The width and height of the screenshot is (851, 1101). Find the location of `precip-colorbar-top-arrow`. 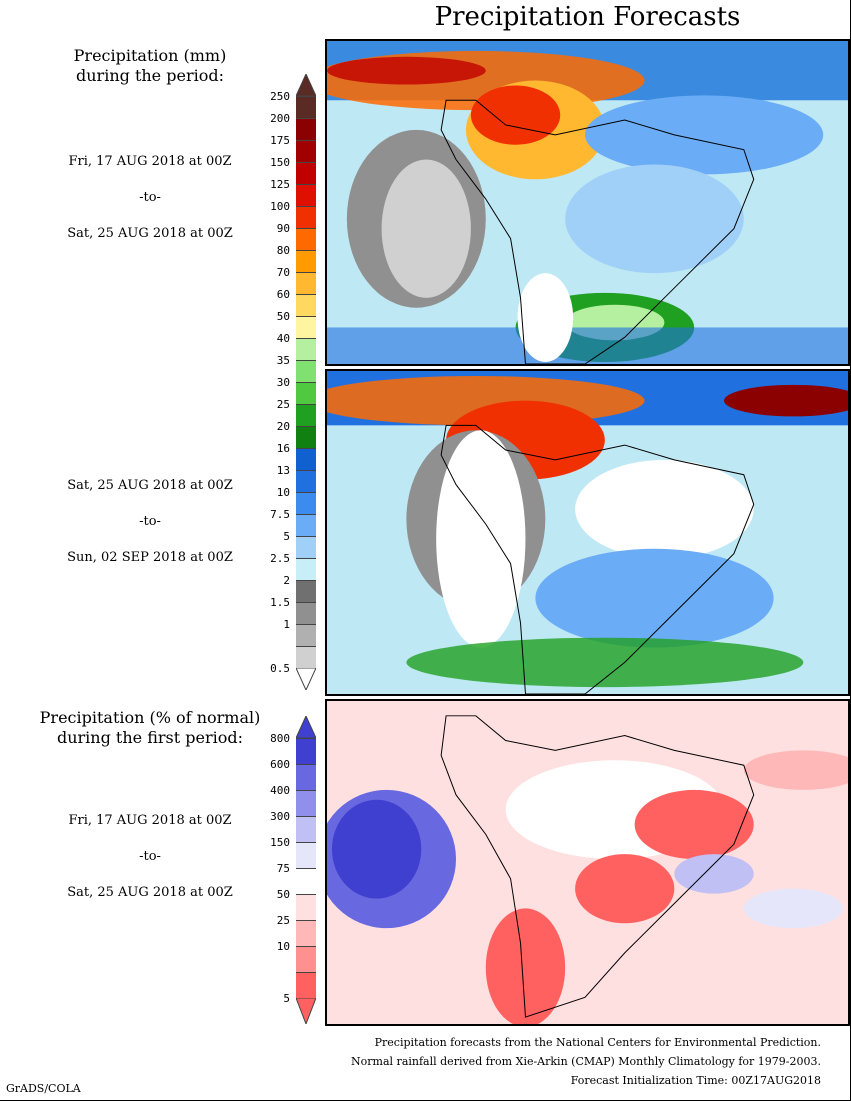

precip-colorbar-top-arrow is located at coordinates (306, 85).